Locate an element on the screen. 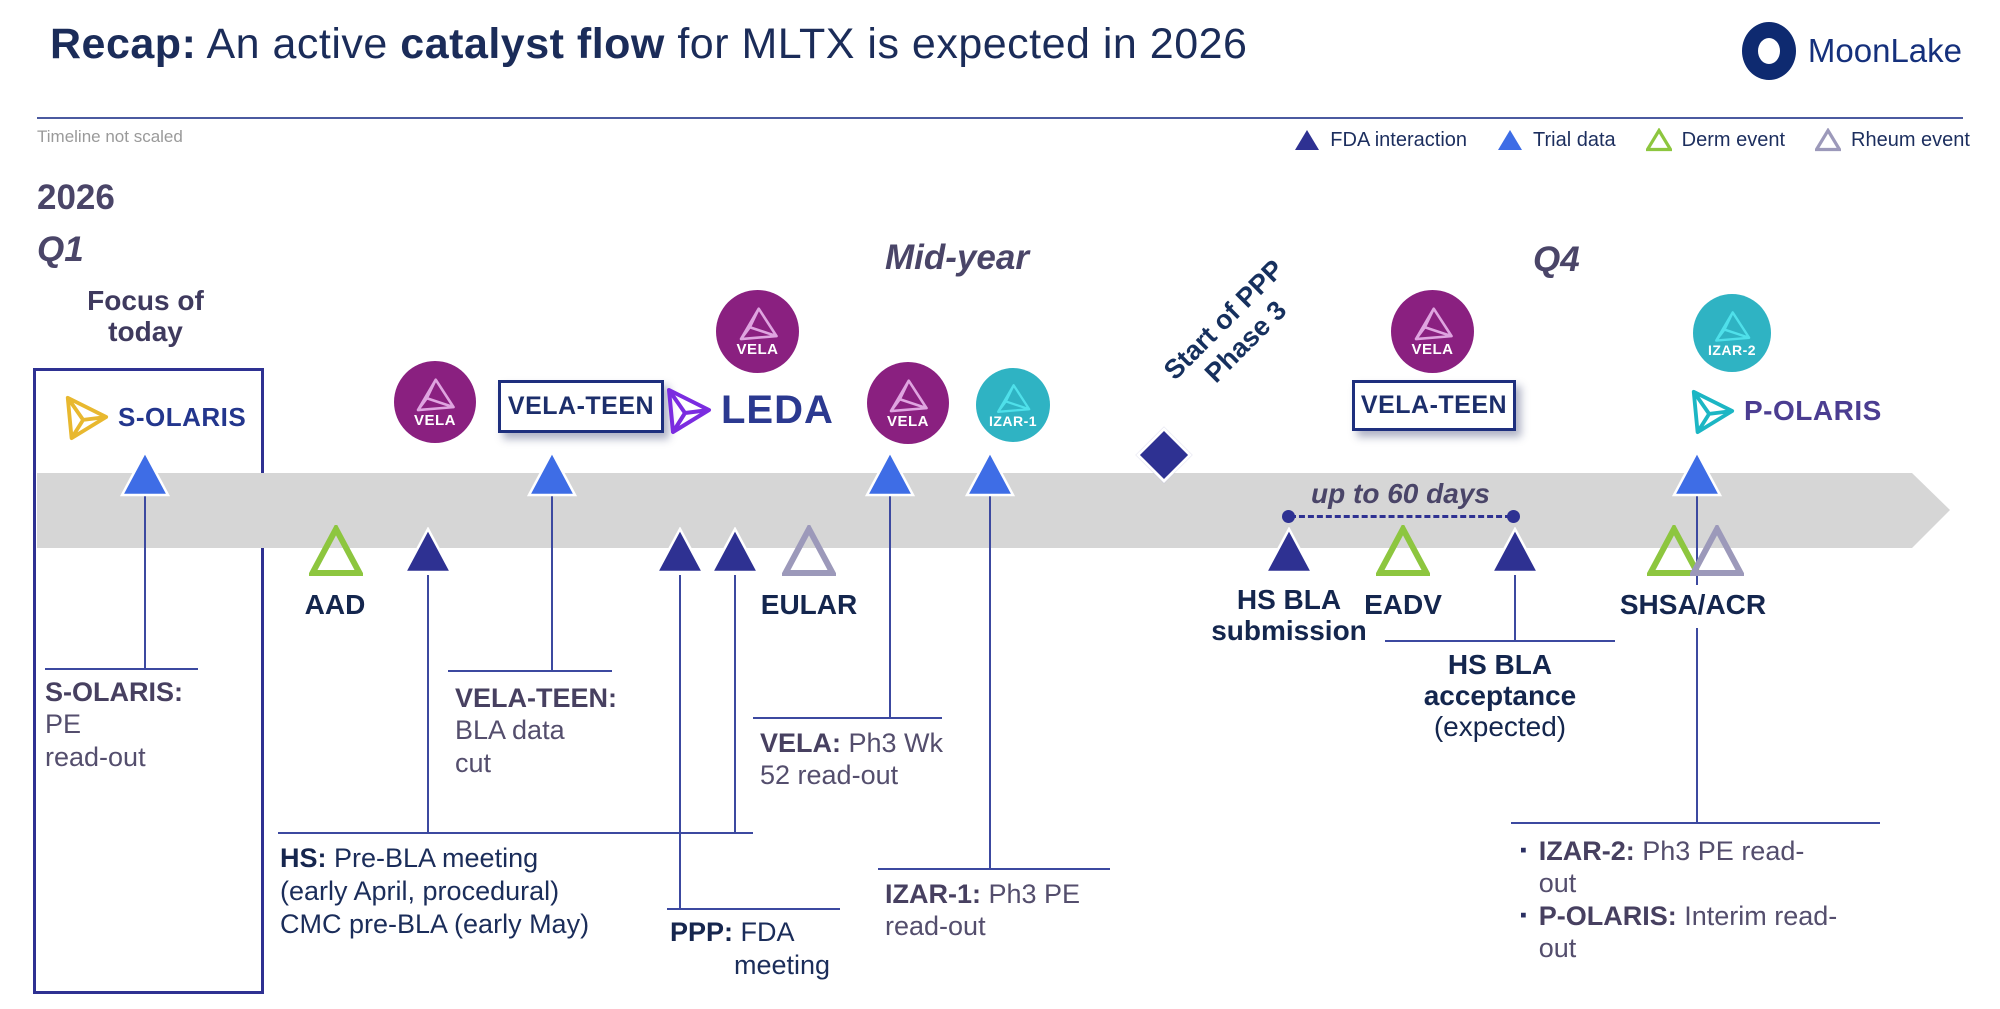 This screenshot has width=2000, height=1009. moonlake-ring-icon is located at coordinates (1768, 51).